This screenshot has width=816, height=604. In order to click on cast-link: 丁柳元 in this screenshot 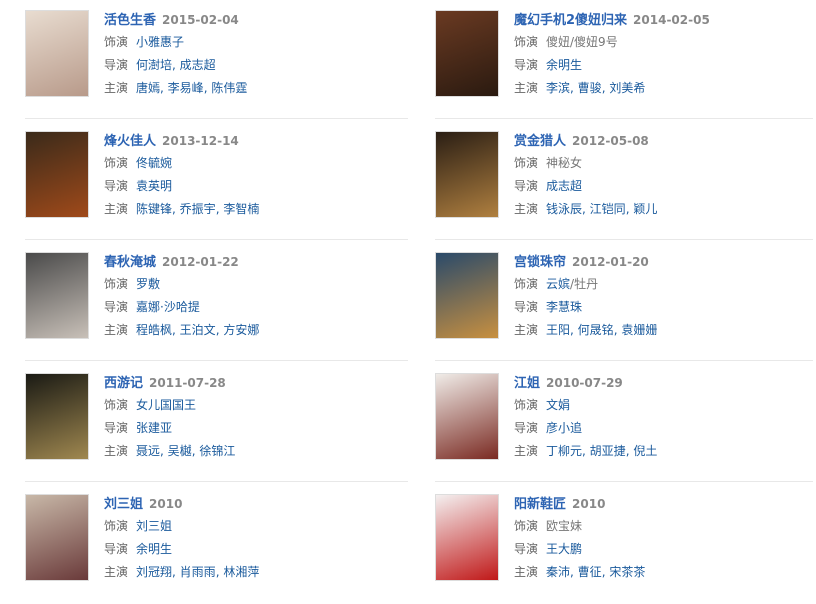, I will do `click(564, 451)`.